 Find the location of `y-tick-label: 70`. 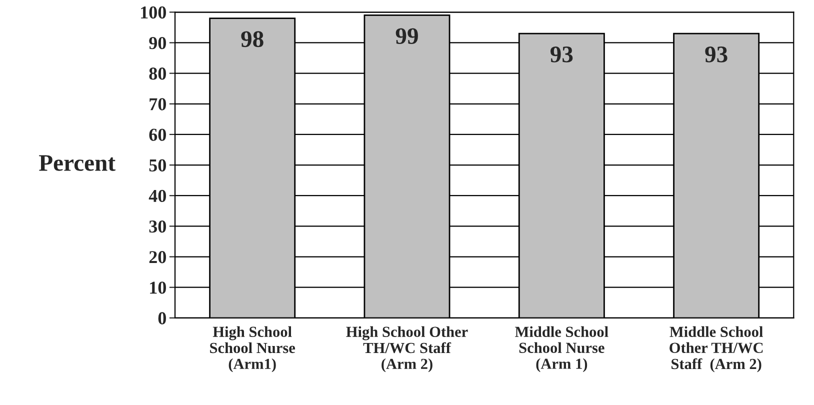

y-tick-label: 70 is located at coordinates (158, 104).